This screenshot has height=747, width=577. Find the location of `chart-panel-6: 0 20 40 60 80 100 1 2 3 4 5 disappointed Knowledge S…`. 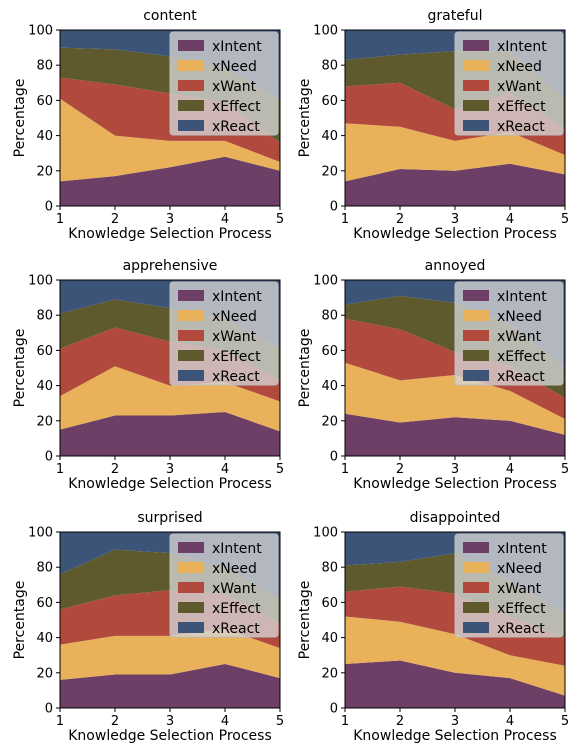

chart-panel-6: 0 20 40 60 80 100 1 2 3 4 5 disappointed Knowledge S… is located at coordinates (433, 627).